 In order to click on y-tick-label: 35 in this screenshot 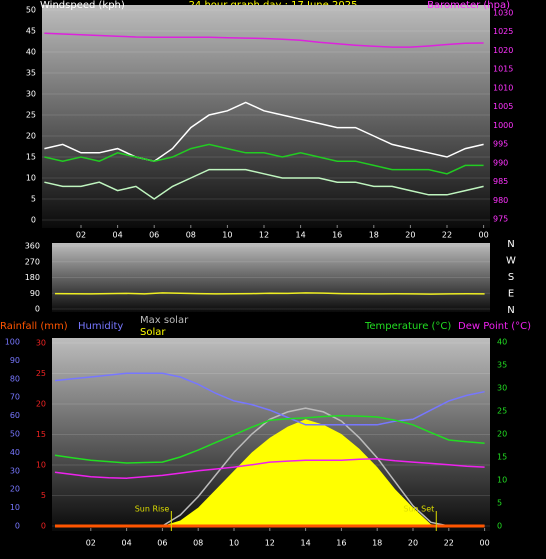, I will do `click(502, 365)`.